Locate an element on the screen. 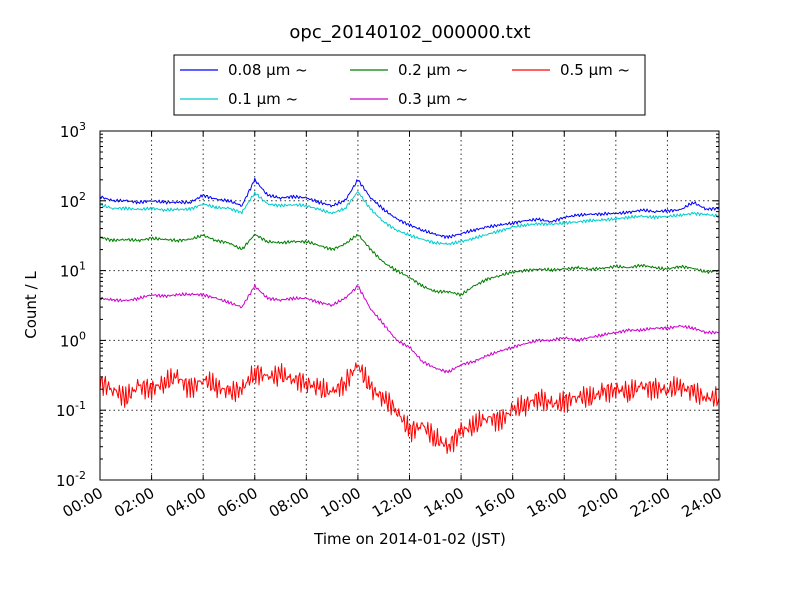  chart-title: opc_20140102_000000.txt is located at coordinates (409, 32).